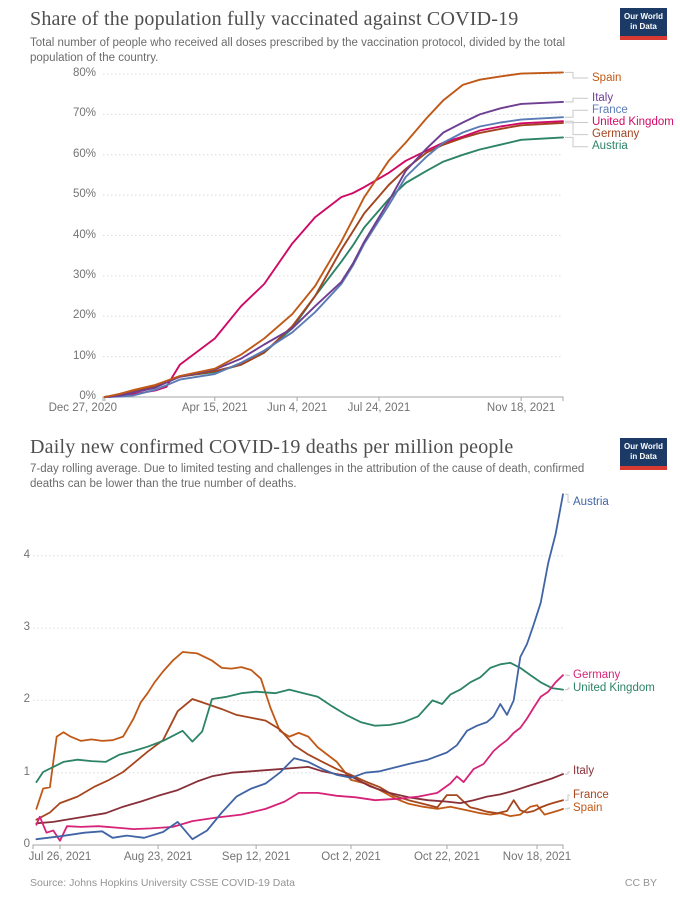 The image size is (680, 900). Describe the element at coordinates (84, 113) in the screenshot. I see `y-tick-label: 70%` at that location.